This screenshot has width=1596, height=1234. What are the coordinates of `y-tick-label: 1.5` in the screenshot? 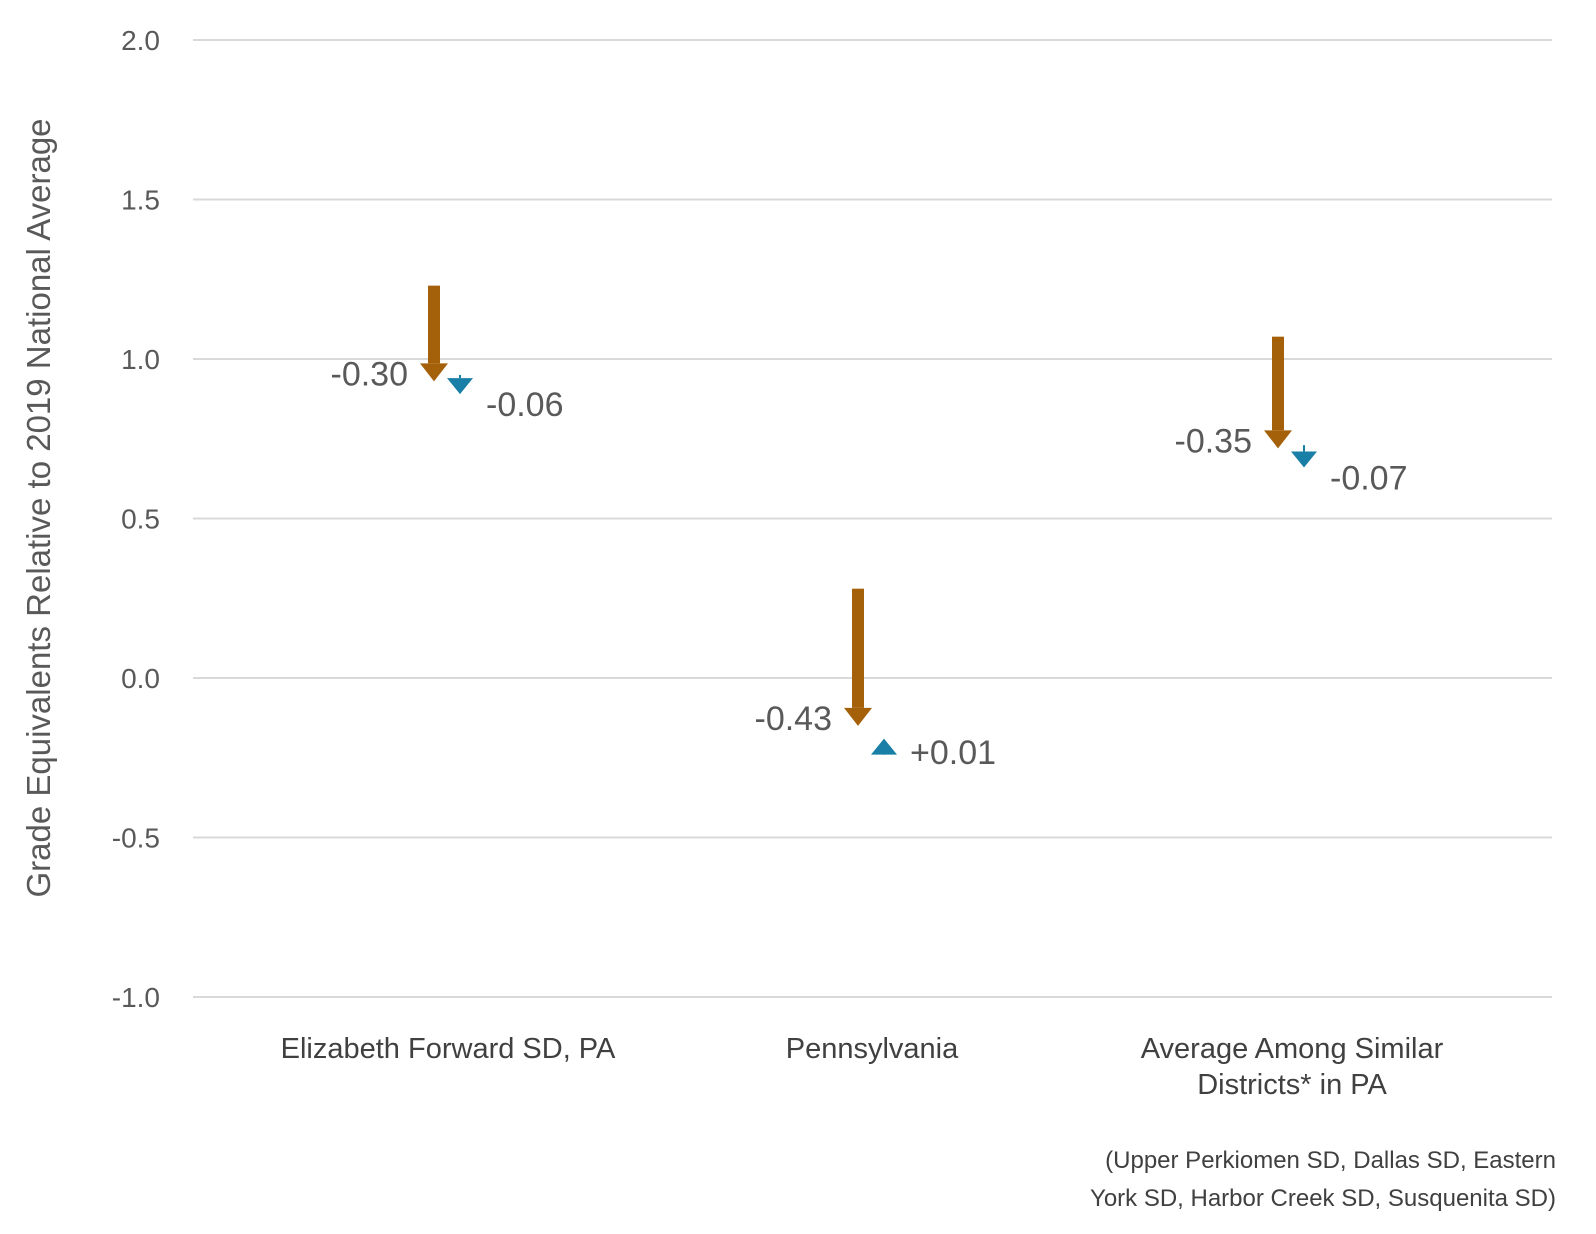 It's located at (140, 200).